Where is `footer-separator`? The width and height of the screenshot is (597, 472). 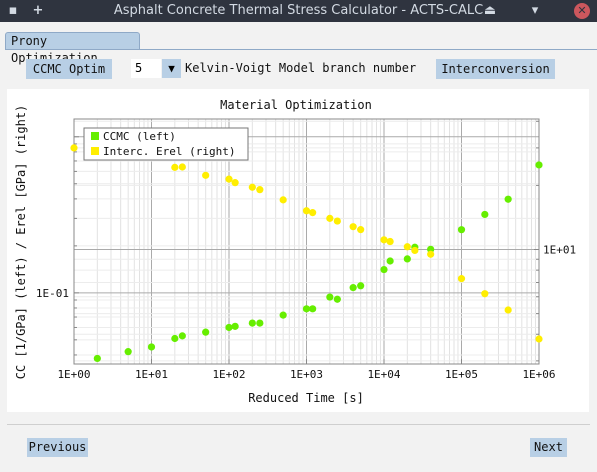
footer-separator is located at coordinates (298, 424).